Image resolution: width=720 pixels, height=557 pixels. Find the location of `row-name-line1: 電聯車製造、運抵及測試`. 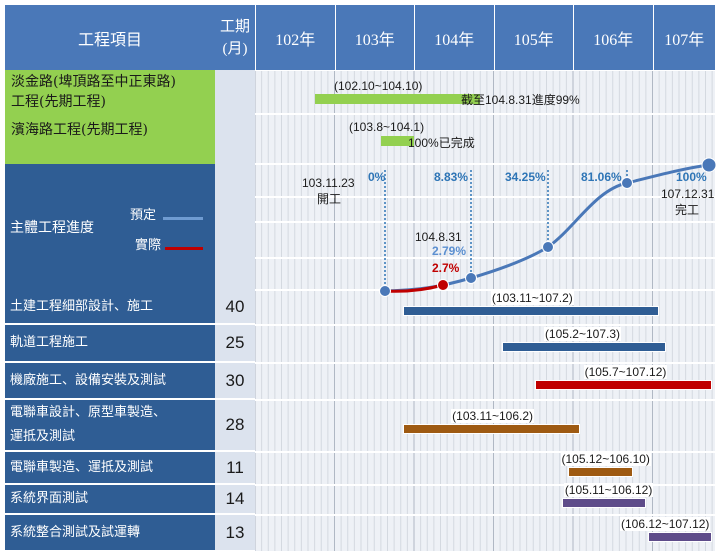

row-name-line1: 電聯車製造、運抵及測試 is located at coordinates (82, 467).